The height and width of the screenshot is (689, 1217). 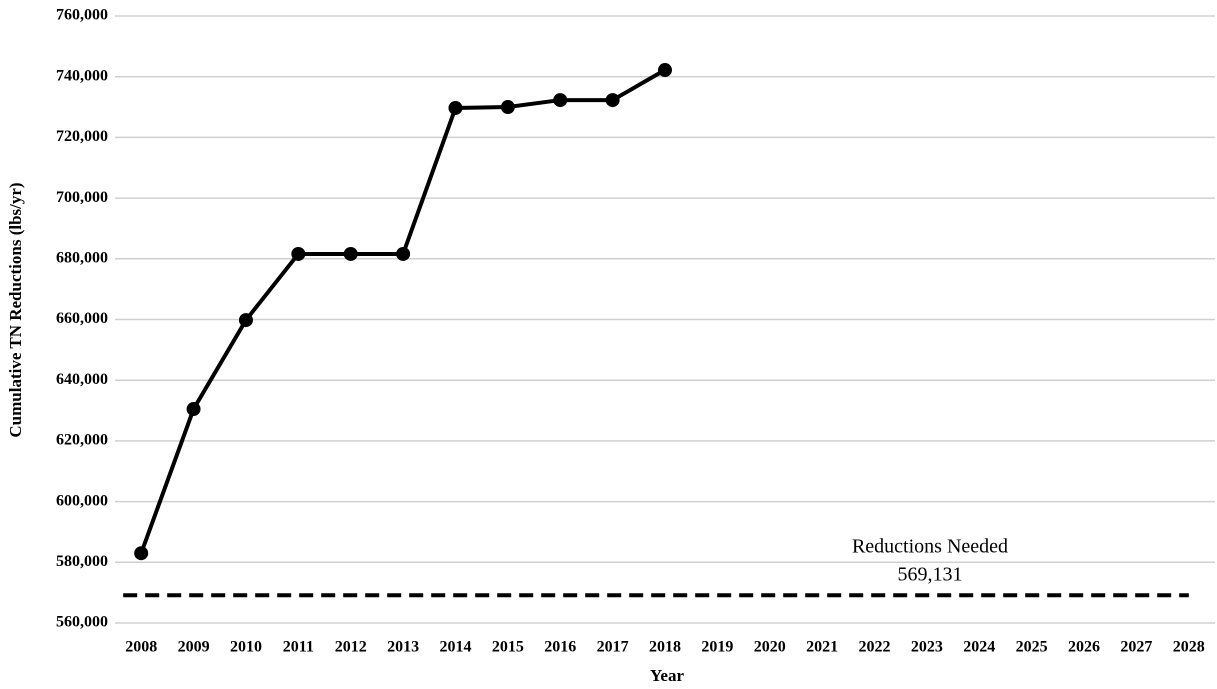 I want to click on x-tick-label: 2025, so click(x=1032, y=647).